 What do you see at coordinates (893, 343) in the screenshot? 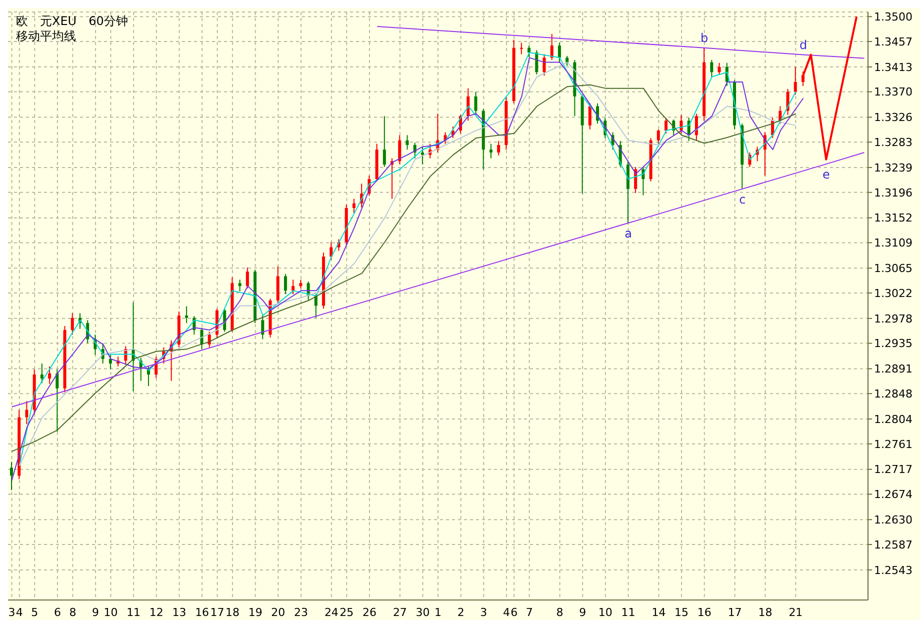
I see `y-tick-label: 1.2935` at bounding box center [893, 343].